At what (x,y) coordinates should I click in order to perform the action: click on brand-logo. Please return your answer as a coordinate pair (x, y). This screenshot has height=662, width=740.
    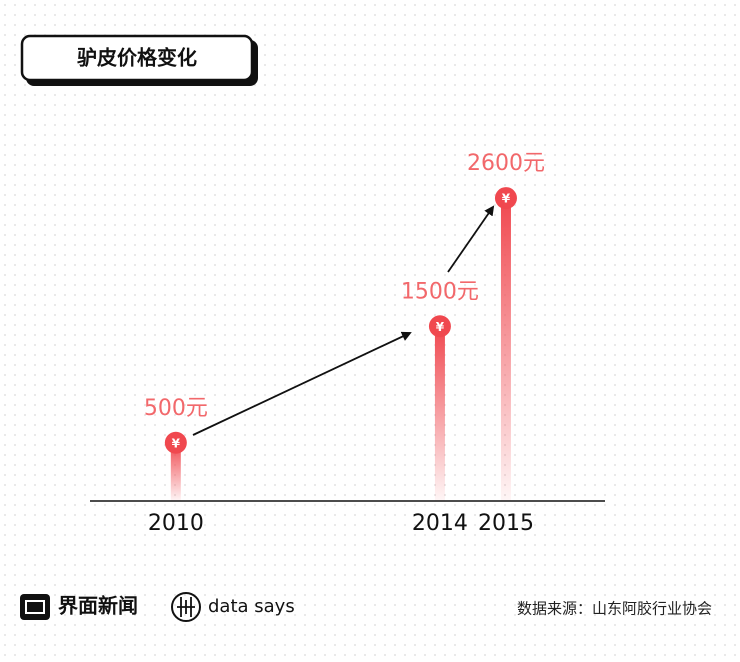
    Looking at the image, I should click on (35, 607).